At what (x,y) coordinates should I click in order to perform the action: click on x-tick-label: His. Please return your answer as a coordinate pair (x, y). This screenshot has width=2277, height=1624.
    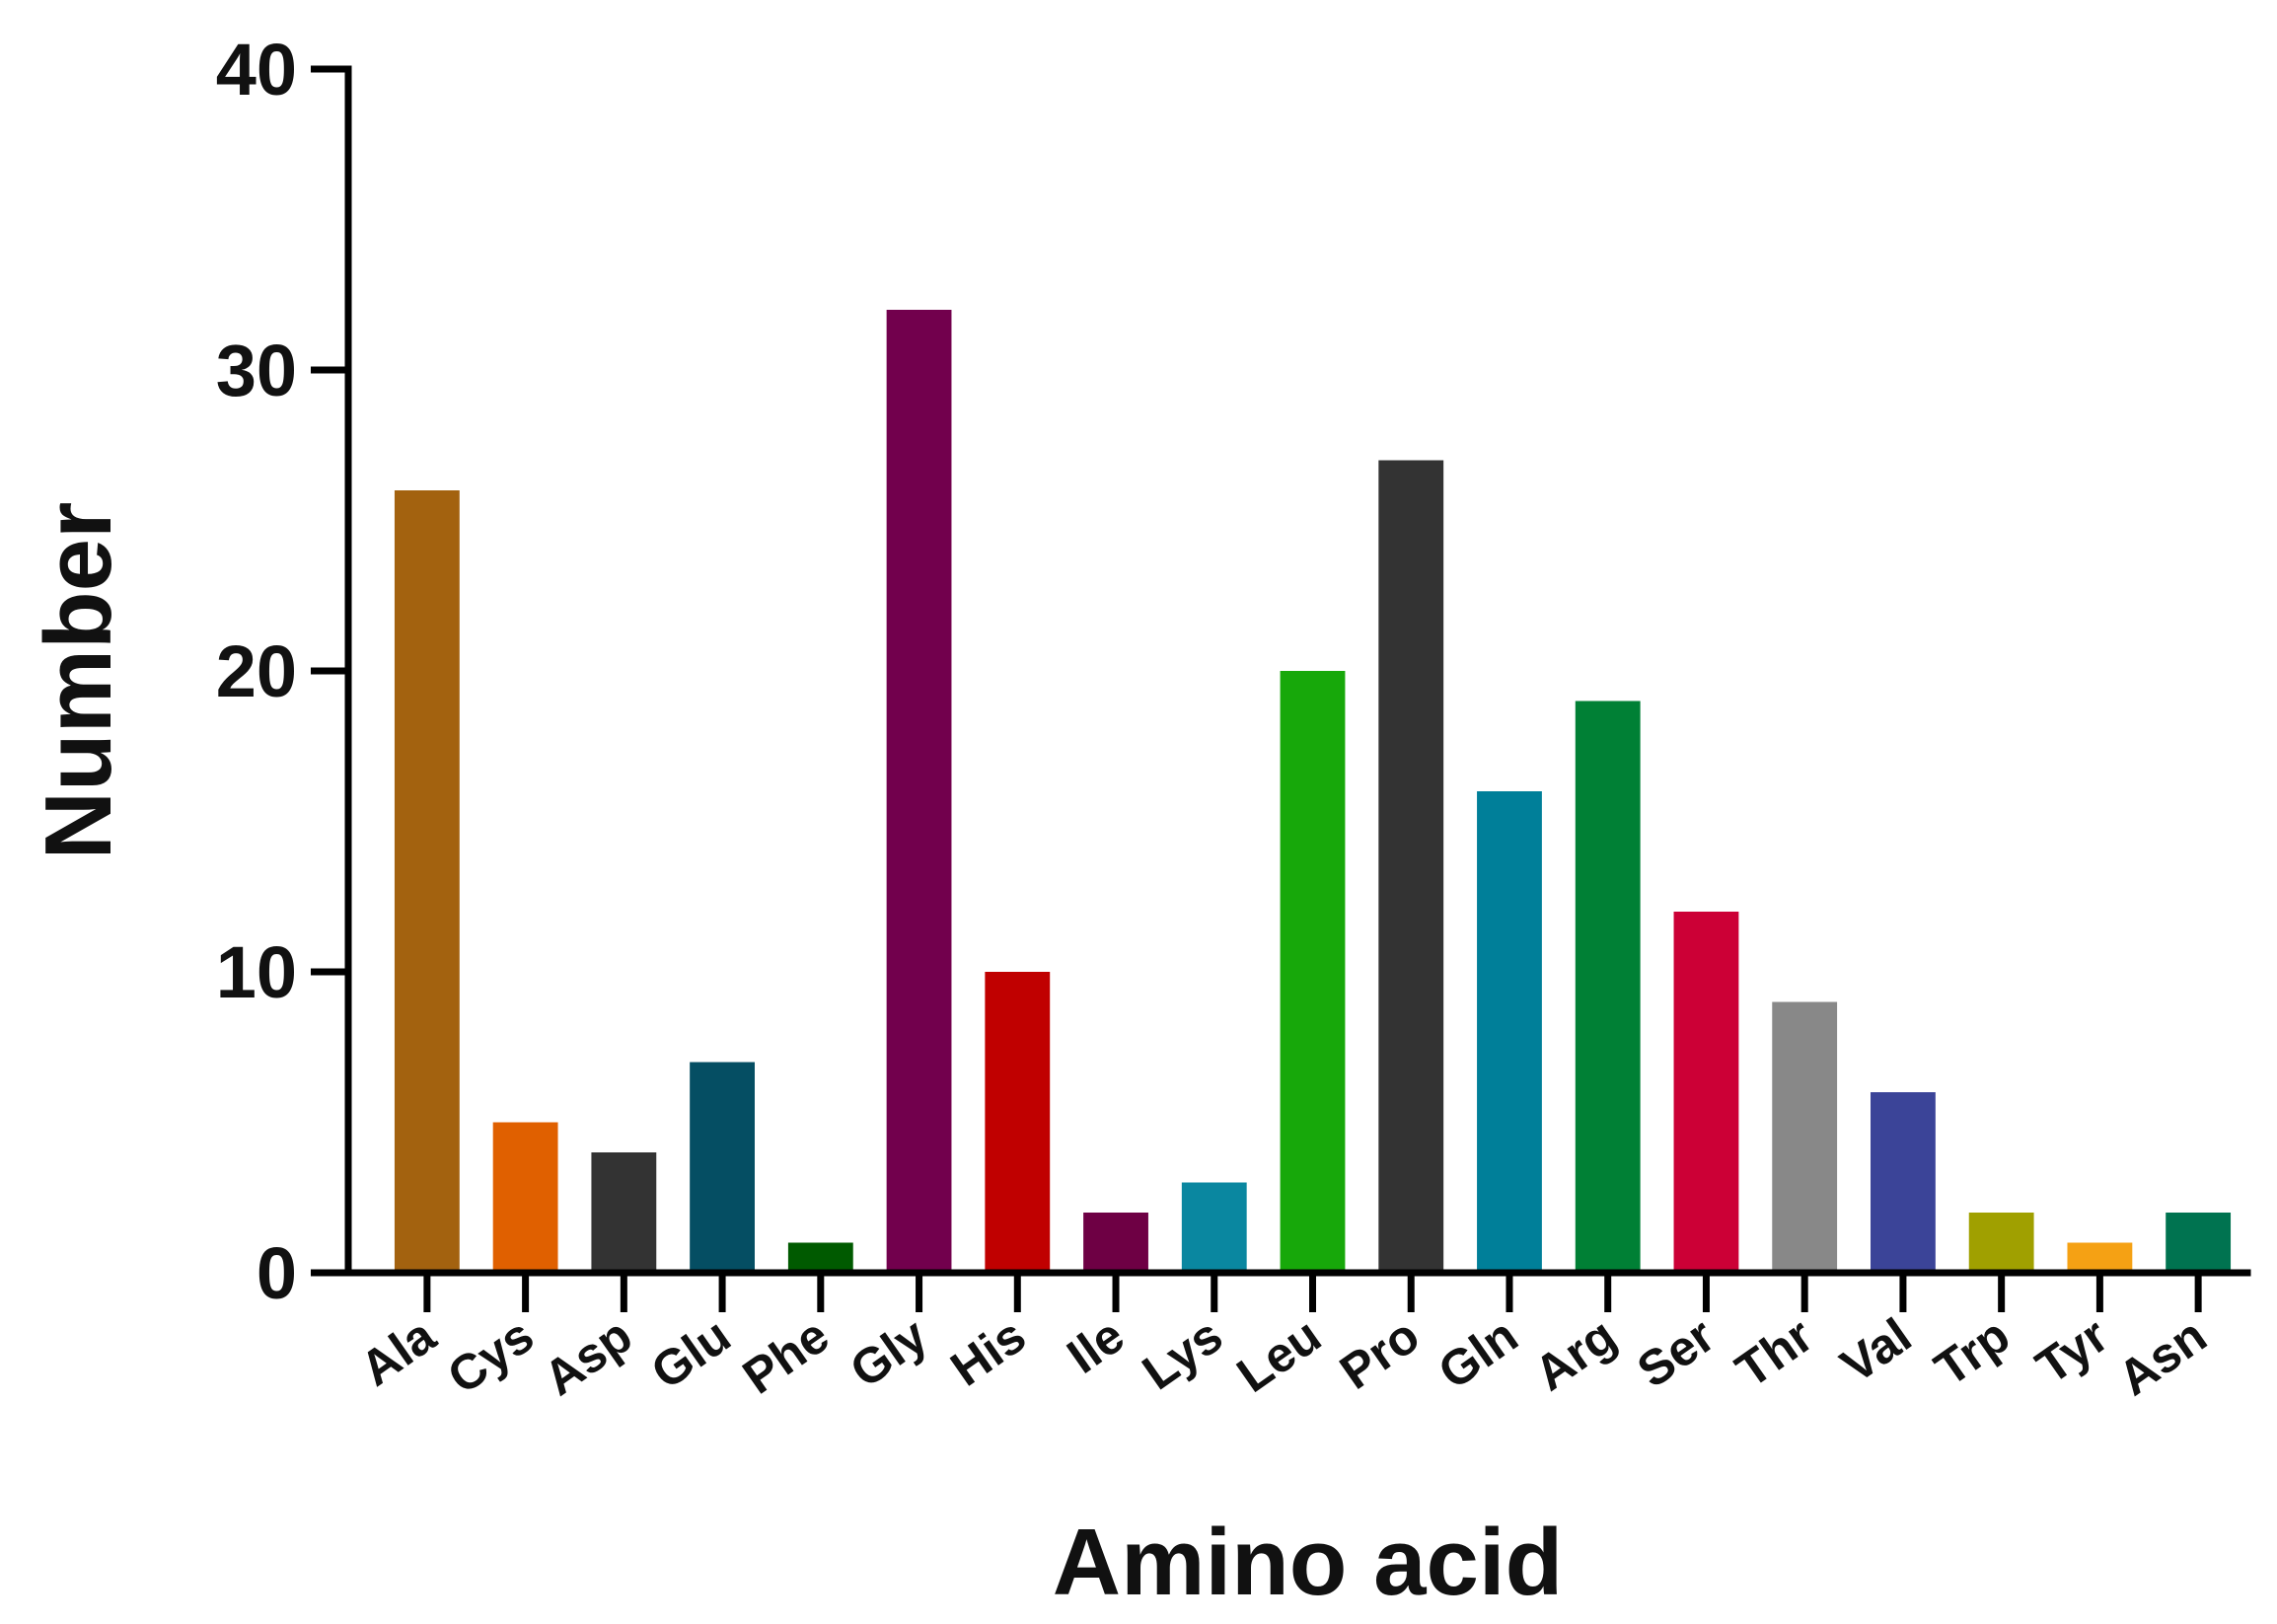
    Looking at the image, I should click on (988, 1352).